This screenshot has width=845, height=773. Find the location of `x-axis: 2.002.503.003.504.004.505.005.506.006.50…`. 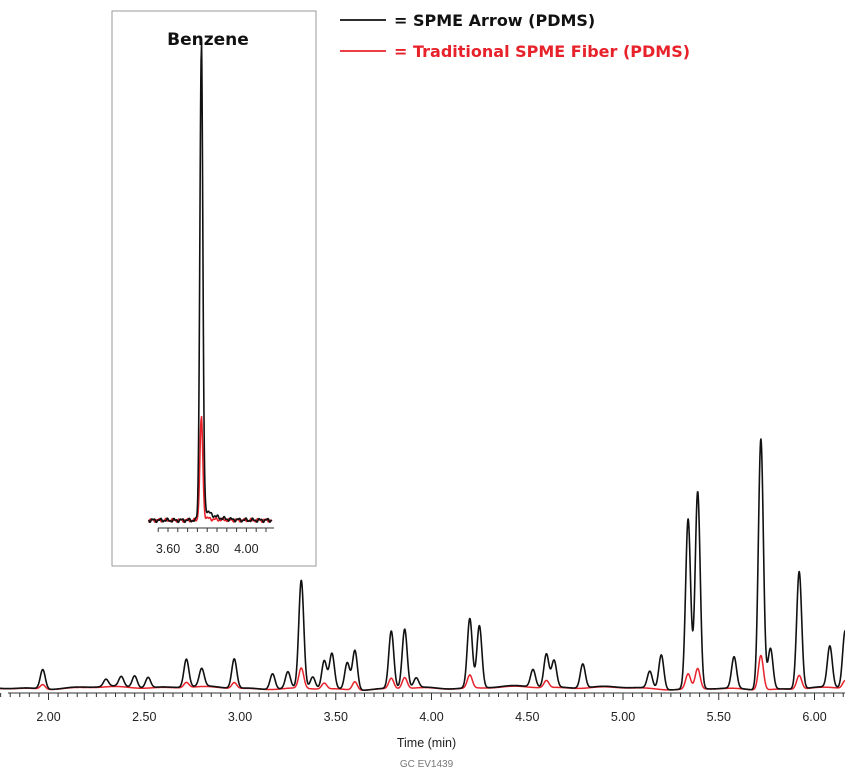

x-axis: 2.002.503.003.504.004.505.005.506.006.50… is located at coordinates (422, 731).